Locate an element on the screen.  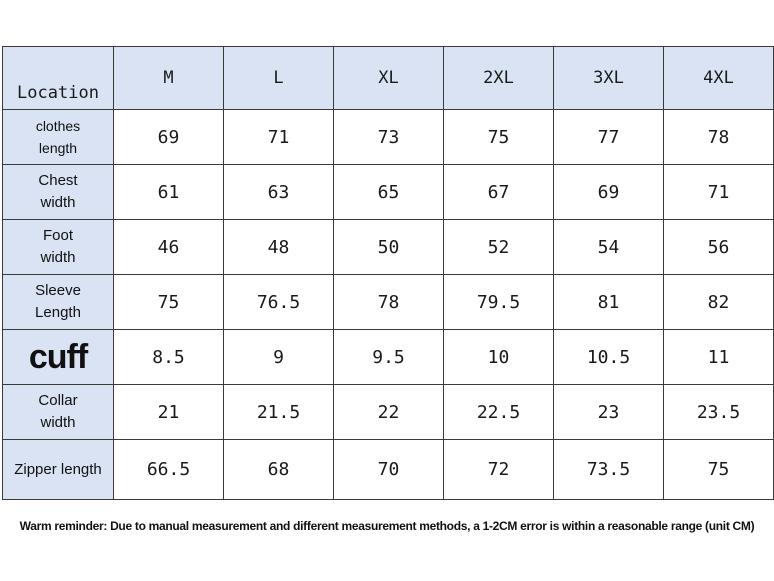
table-cell: 73.5 is located at coordinates (608, 469).